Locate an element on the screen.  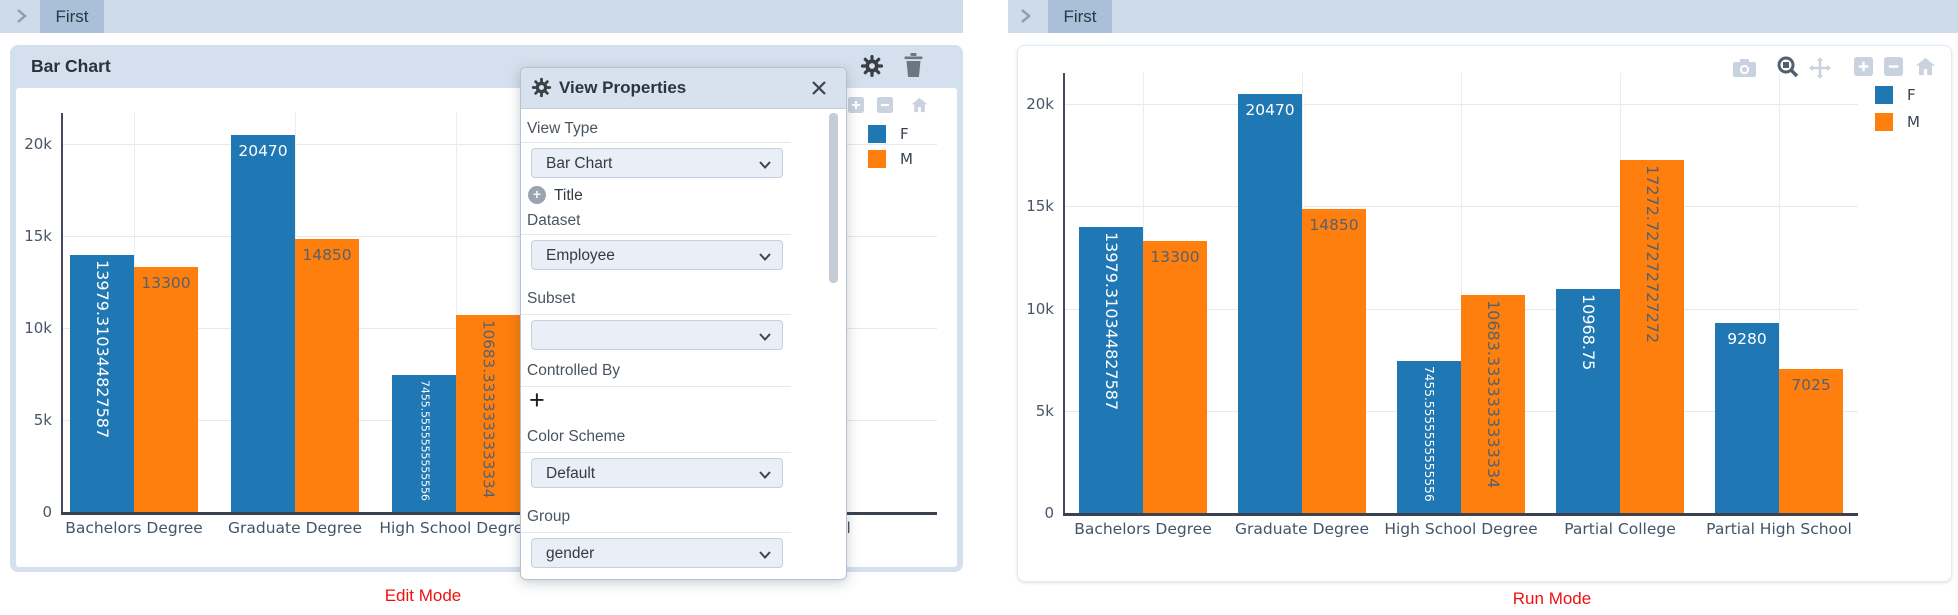
bar-value-label: 7025 is located at coordinates (1811, 385).